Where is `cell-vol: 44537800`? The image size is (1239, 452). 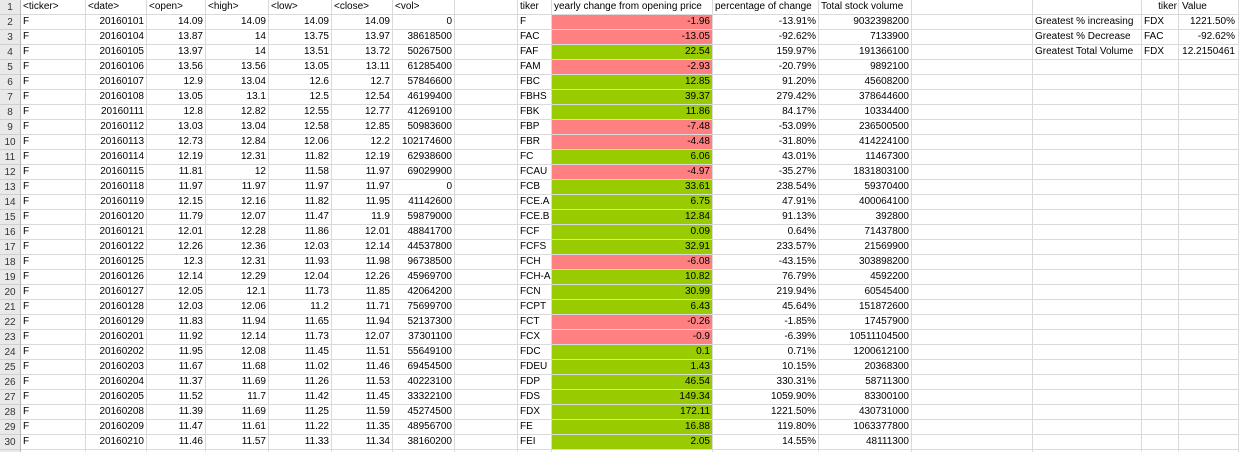
cell-vol: 44537800 is located at coordinates (430, 246).